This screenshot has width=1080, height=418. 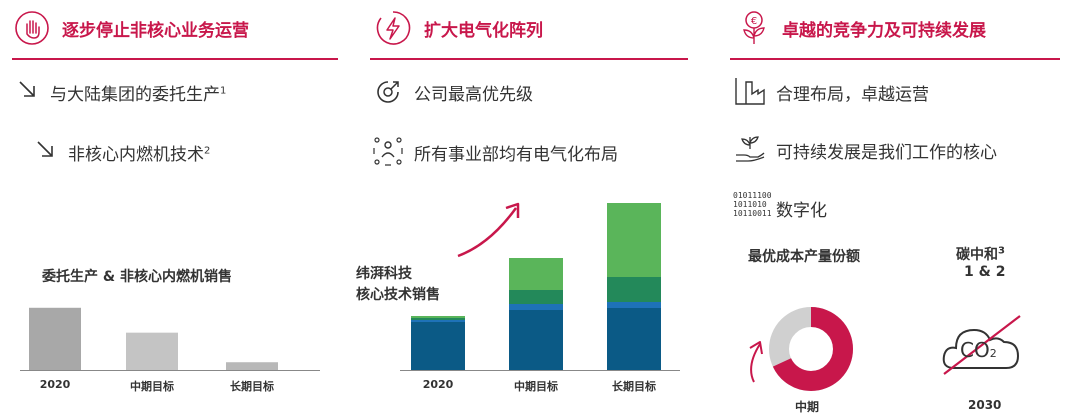 I want to click on item-optimal-layout: 合理布局，卓越运营, so click(x=852, y=95).